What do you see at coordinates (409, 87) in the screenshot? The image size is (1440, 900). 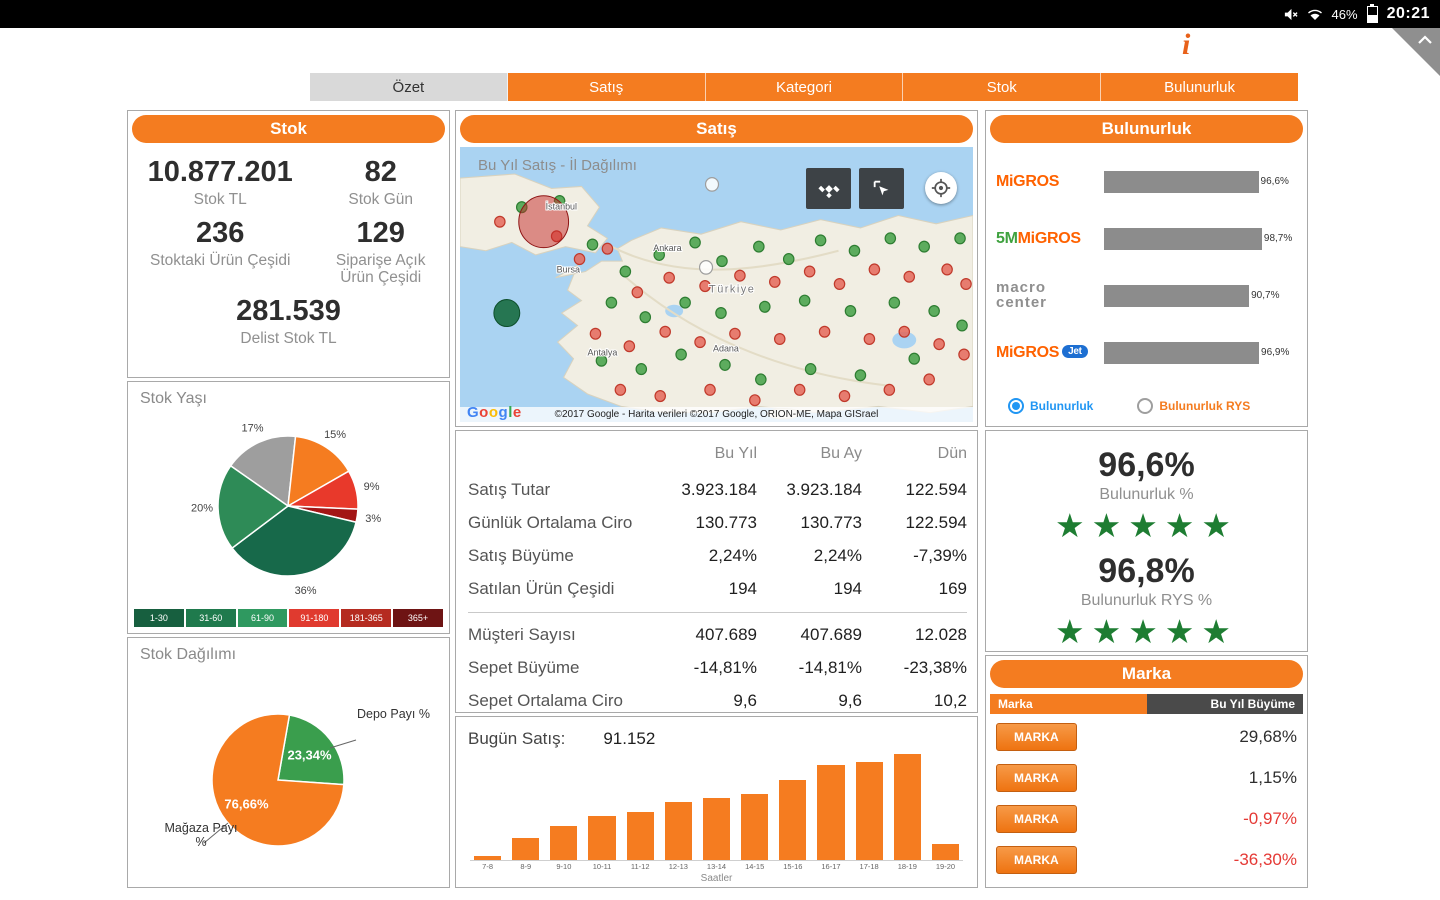 I see `tab-özet: Özet` at bounding box center [409, 87].